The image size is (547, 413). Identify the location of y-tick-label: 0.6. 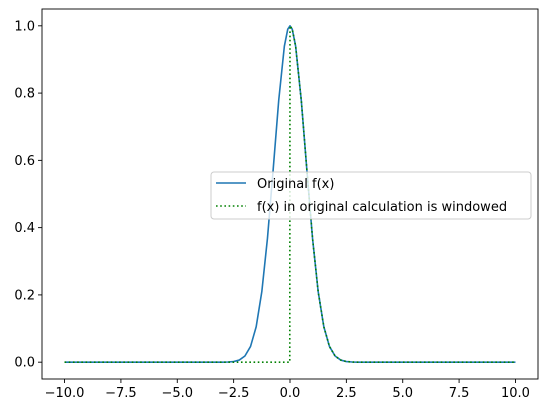
(24, 161).